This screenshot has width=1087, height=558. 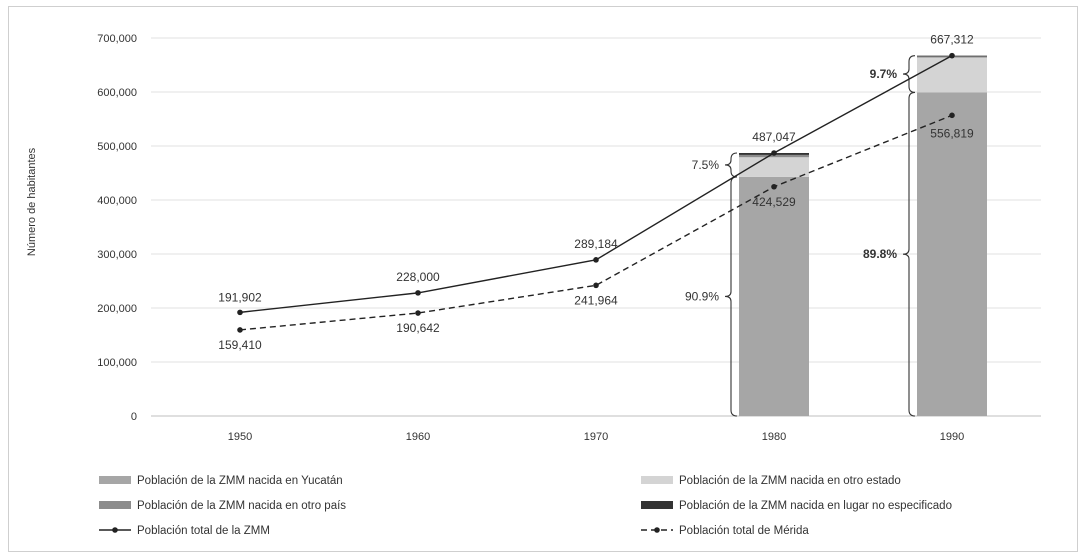 What do you see at coordinates (880, 254) in the screenshot?
I see `pct-label-1990-yucatan: 89.8%` at bounding box center [880, 254].